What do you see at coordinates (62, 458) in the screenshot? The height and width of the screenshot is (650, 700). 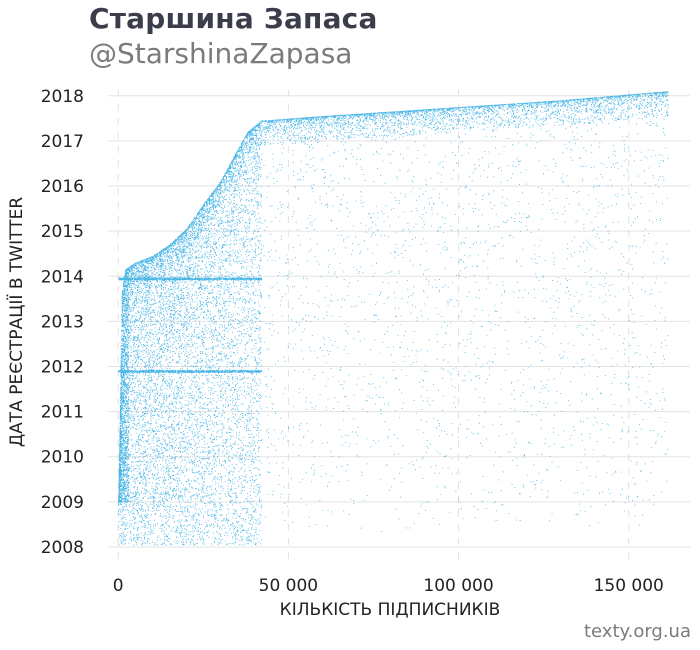 I see `y-tick-label: 2010` at bounding box center [62, 458].